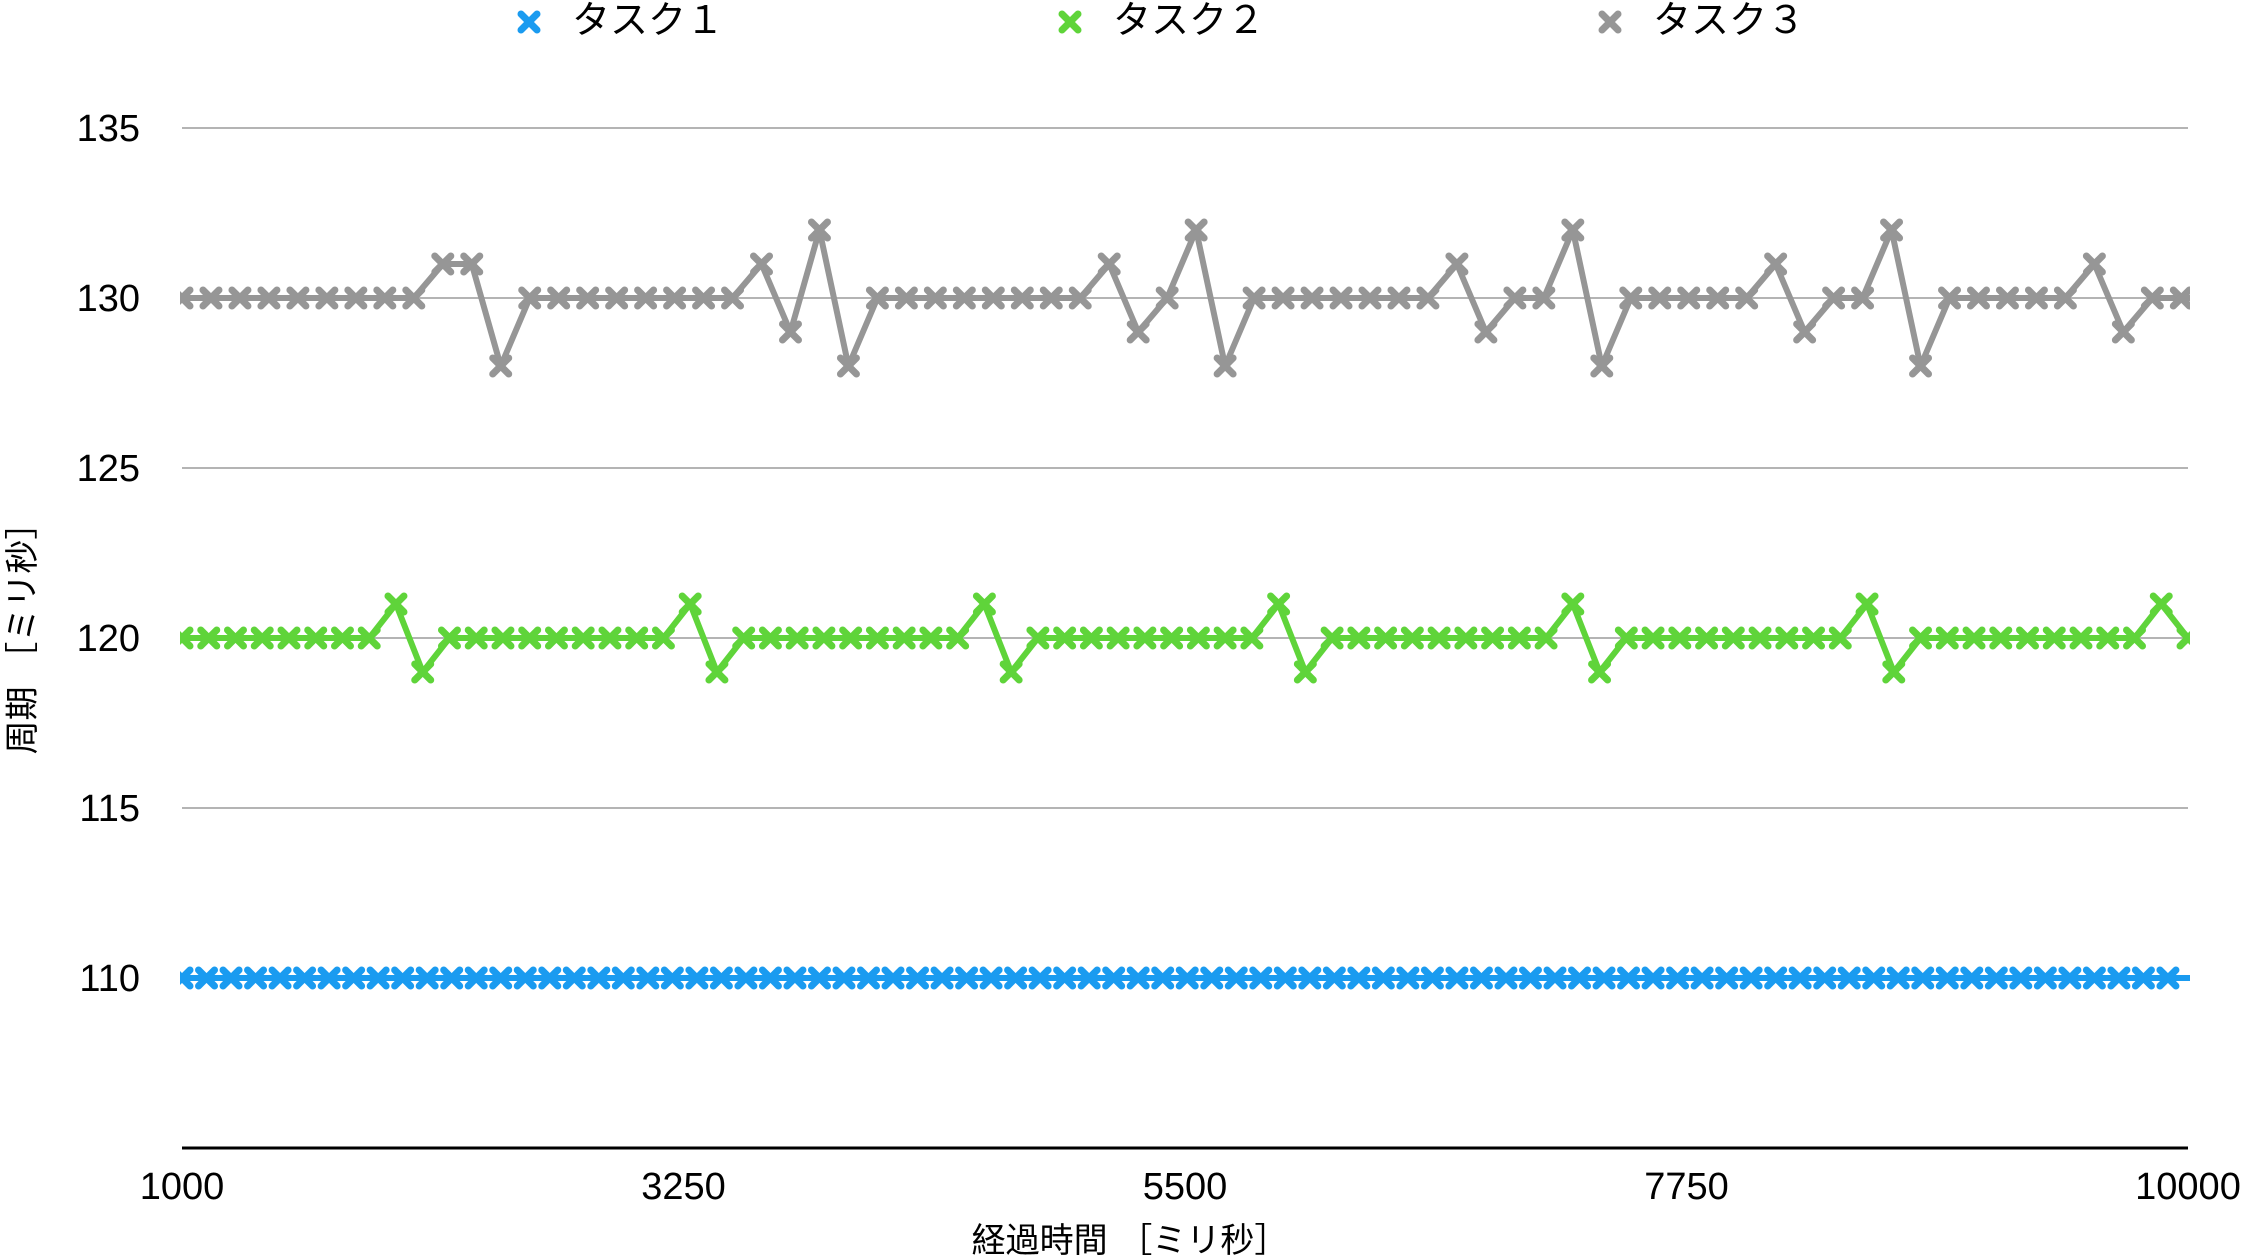 The image size is (2250, 1260). I want to click on x-axis-title: 経過時間 ［ミリ秒］, so click(1130, 1240).